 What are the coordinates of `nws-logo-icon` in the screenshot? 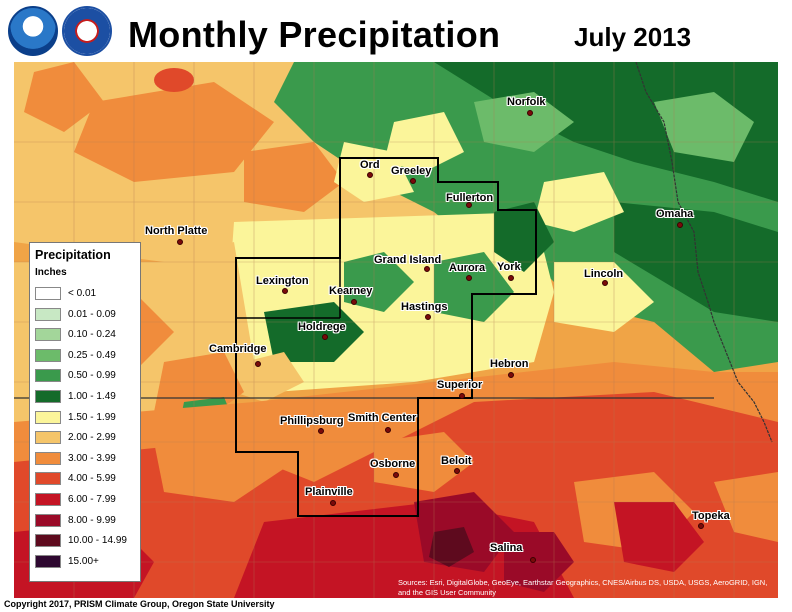 It's located at (87, 31).